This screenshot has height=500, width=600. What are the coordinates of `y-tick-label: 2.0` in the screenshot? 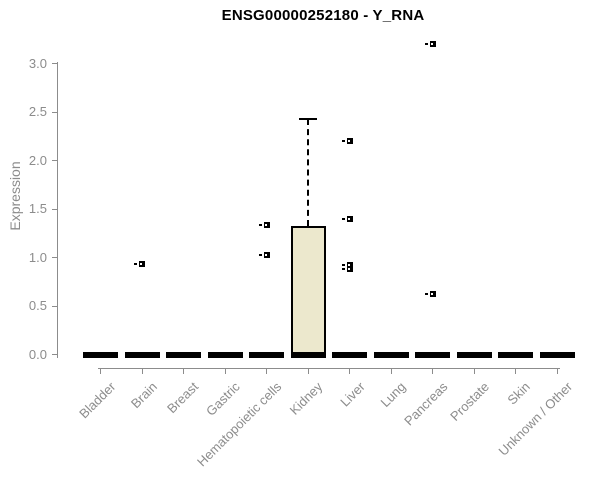 It's located at (37, 160).